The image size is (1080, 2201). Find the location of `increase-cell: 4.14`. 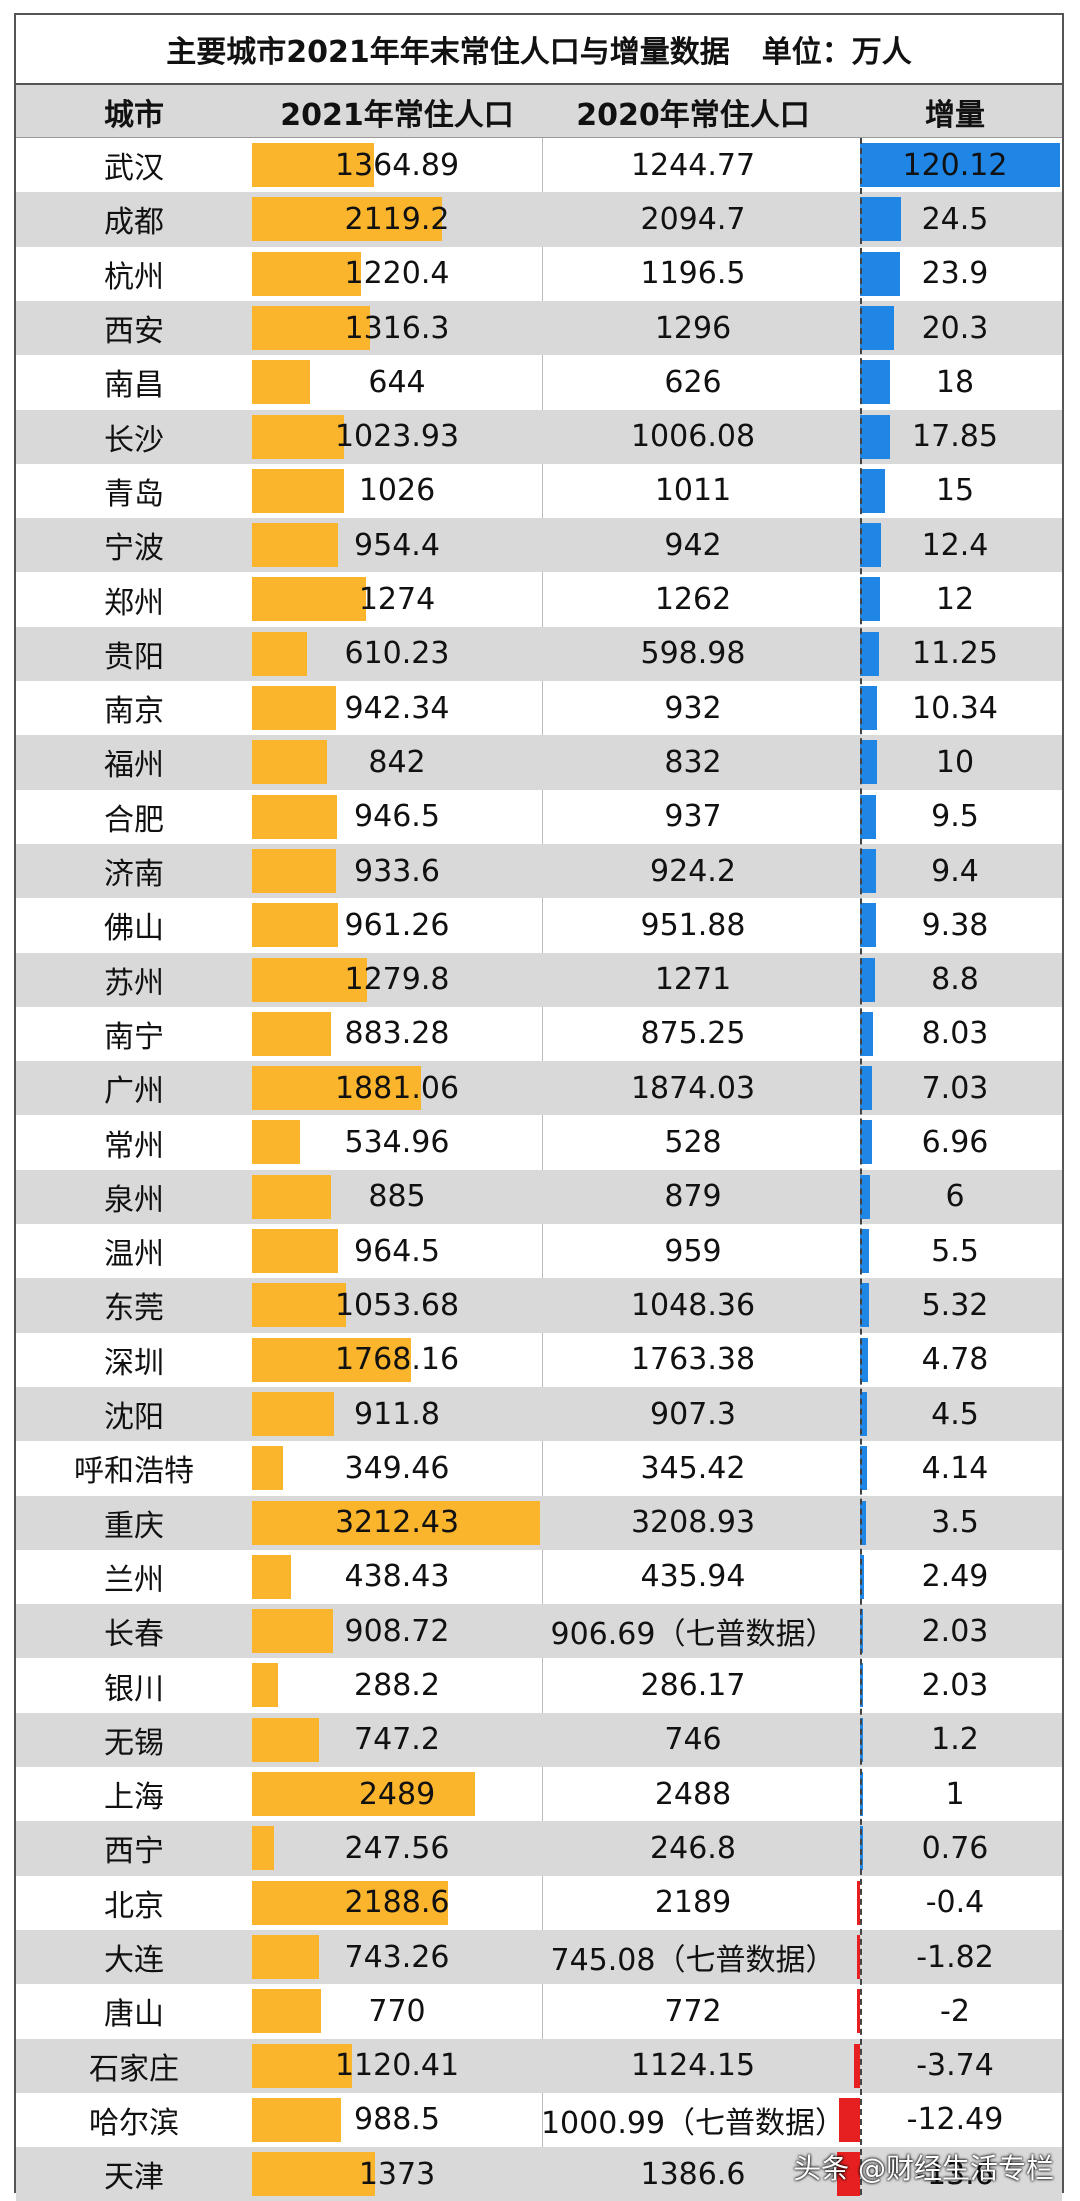

increase-cell: 4.14 is located at coordinates (955, 1468).